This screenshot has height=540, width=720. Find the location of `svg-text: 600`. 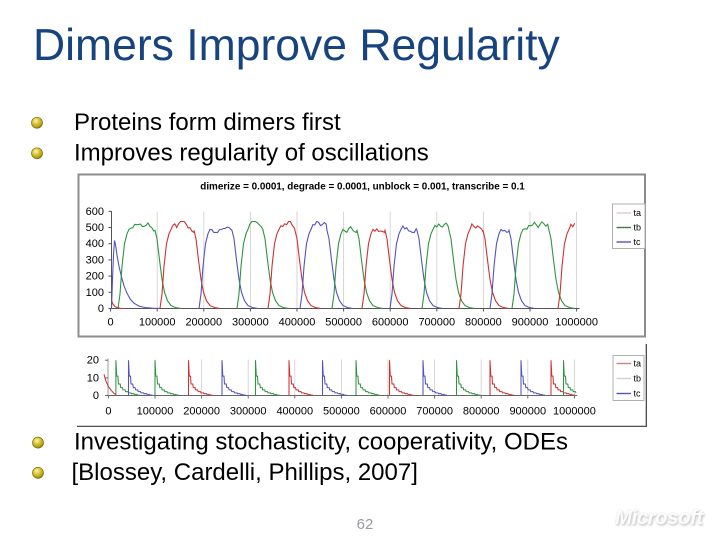

svg-text: 600 is located at coordinates (95, 212).